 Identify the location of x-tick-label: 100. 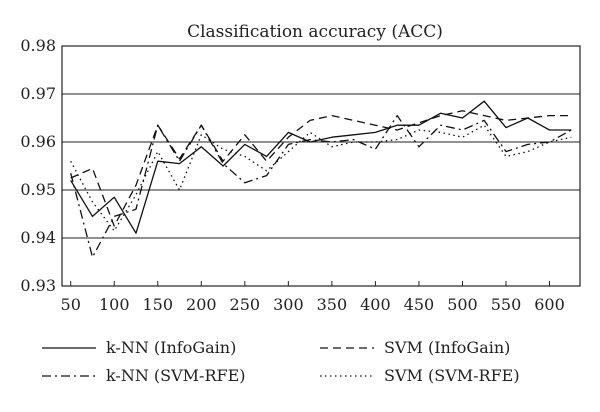
(114, 304).